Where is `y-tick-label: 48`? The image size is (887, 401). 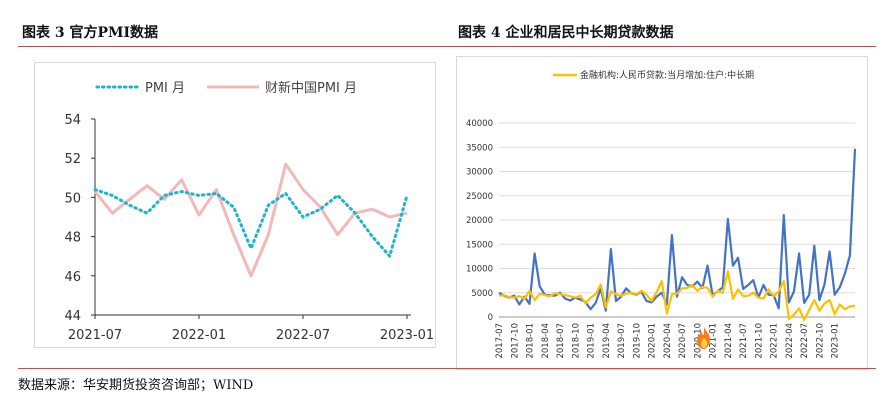 y-tick-label: 48 is located at coordinates (72, 238).